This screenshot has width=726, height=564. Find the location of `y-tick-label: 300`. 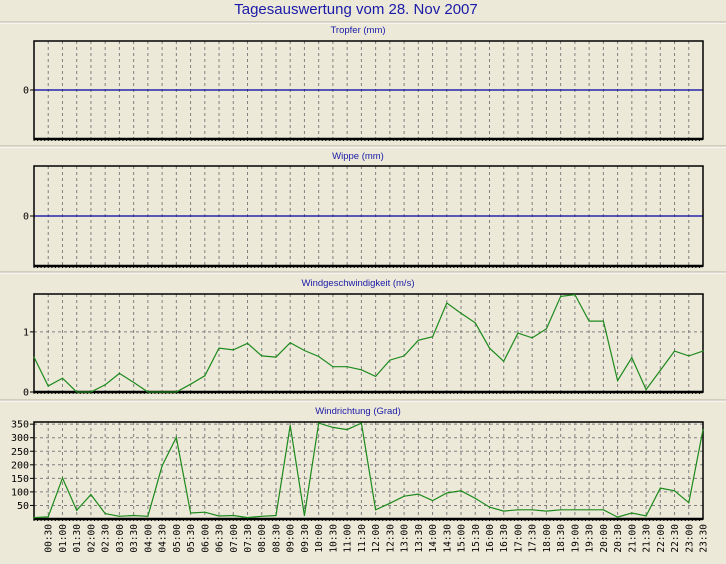

y-tick-label: 300 is located at coordinates (20, 438).